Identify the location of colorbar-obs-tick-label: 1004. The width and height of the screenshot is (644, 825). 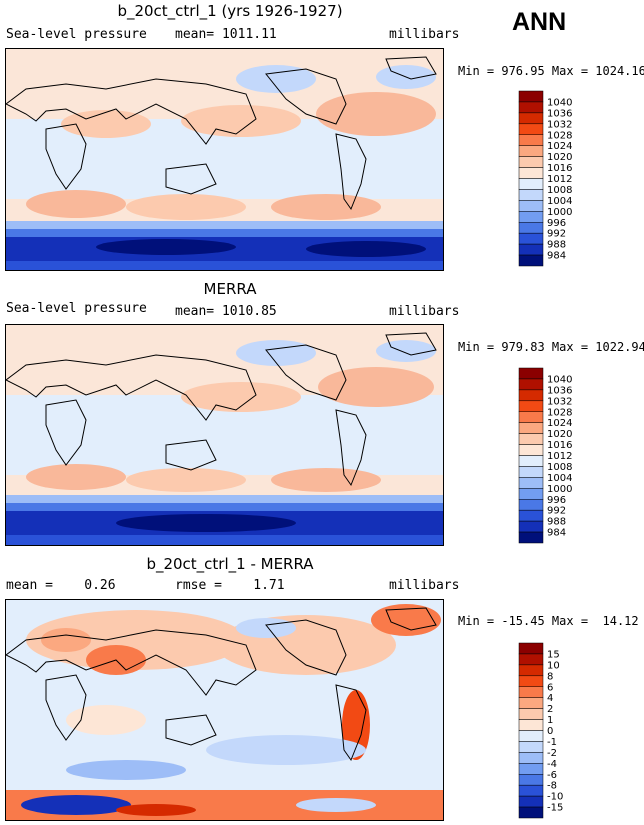
(559, 478).